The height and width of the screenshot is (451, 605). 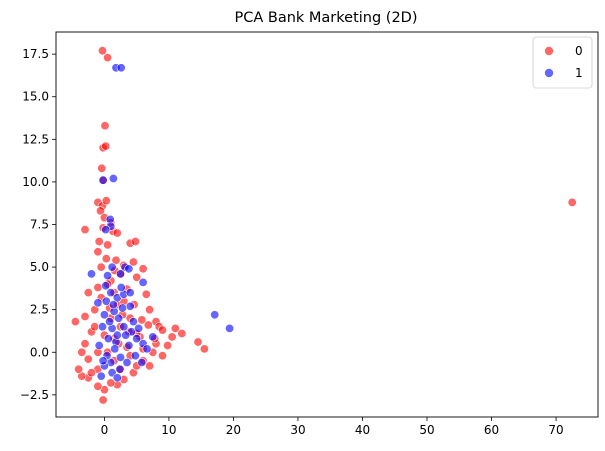 What do you see at coordinates (35, 182) in the screenshot?
I see `y-tick-label: 10.0` at bounding box center [35, 182].